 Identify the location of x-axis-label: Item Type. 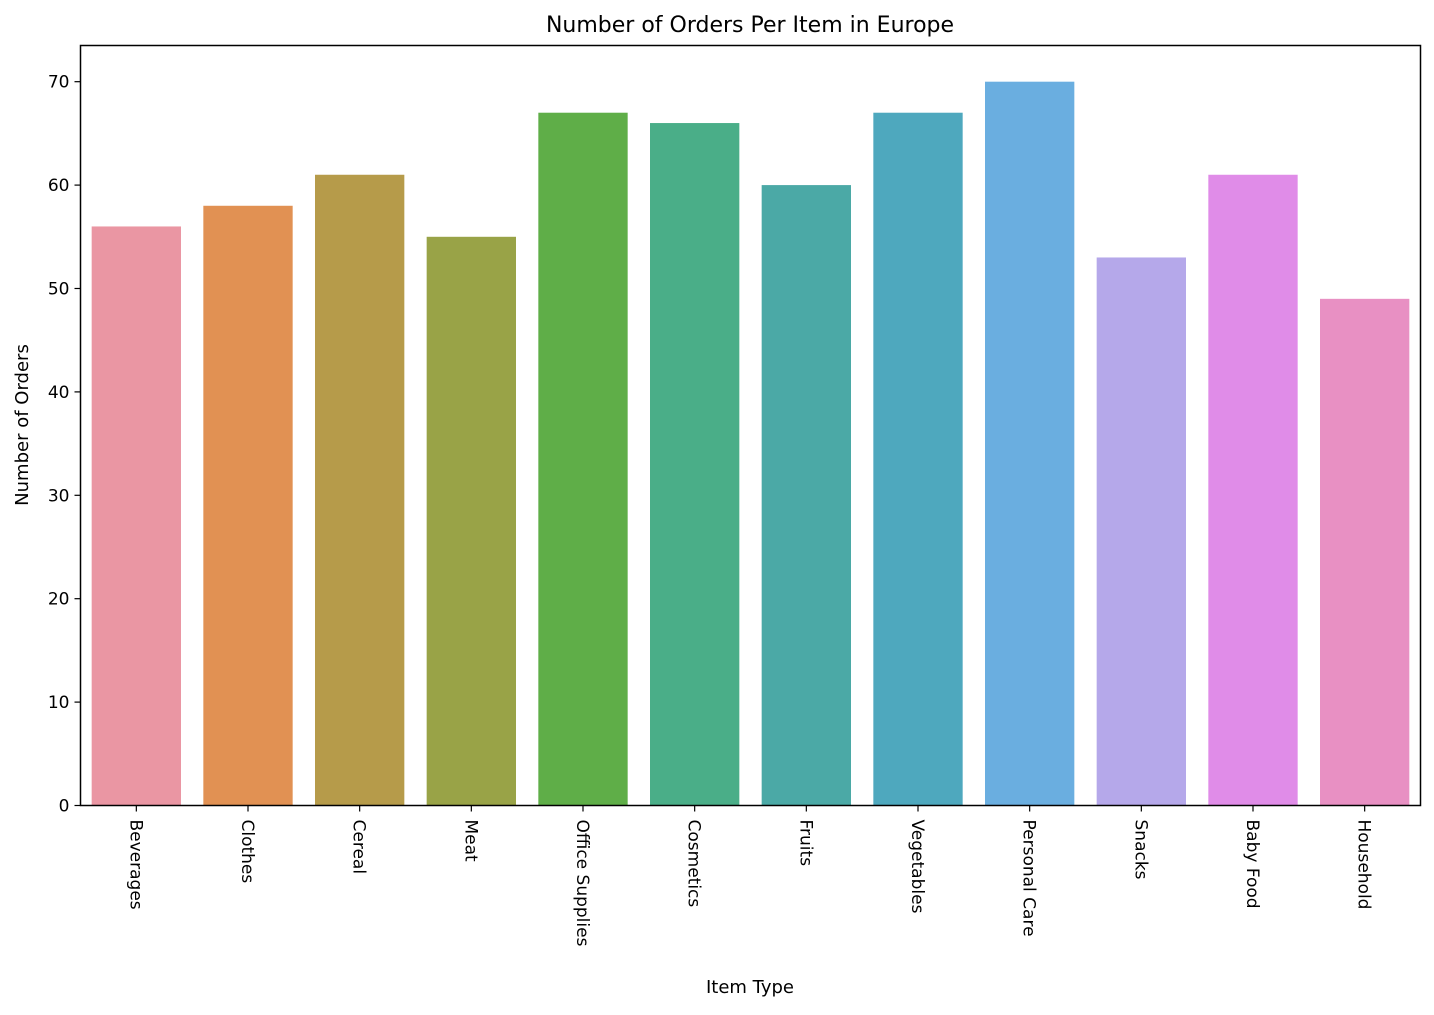
(750, 987).